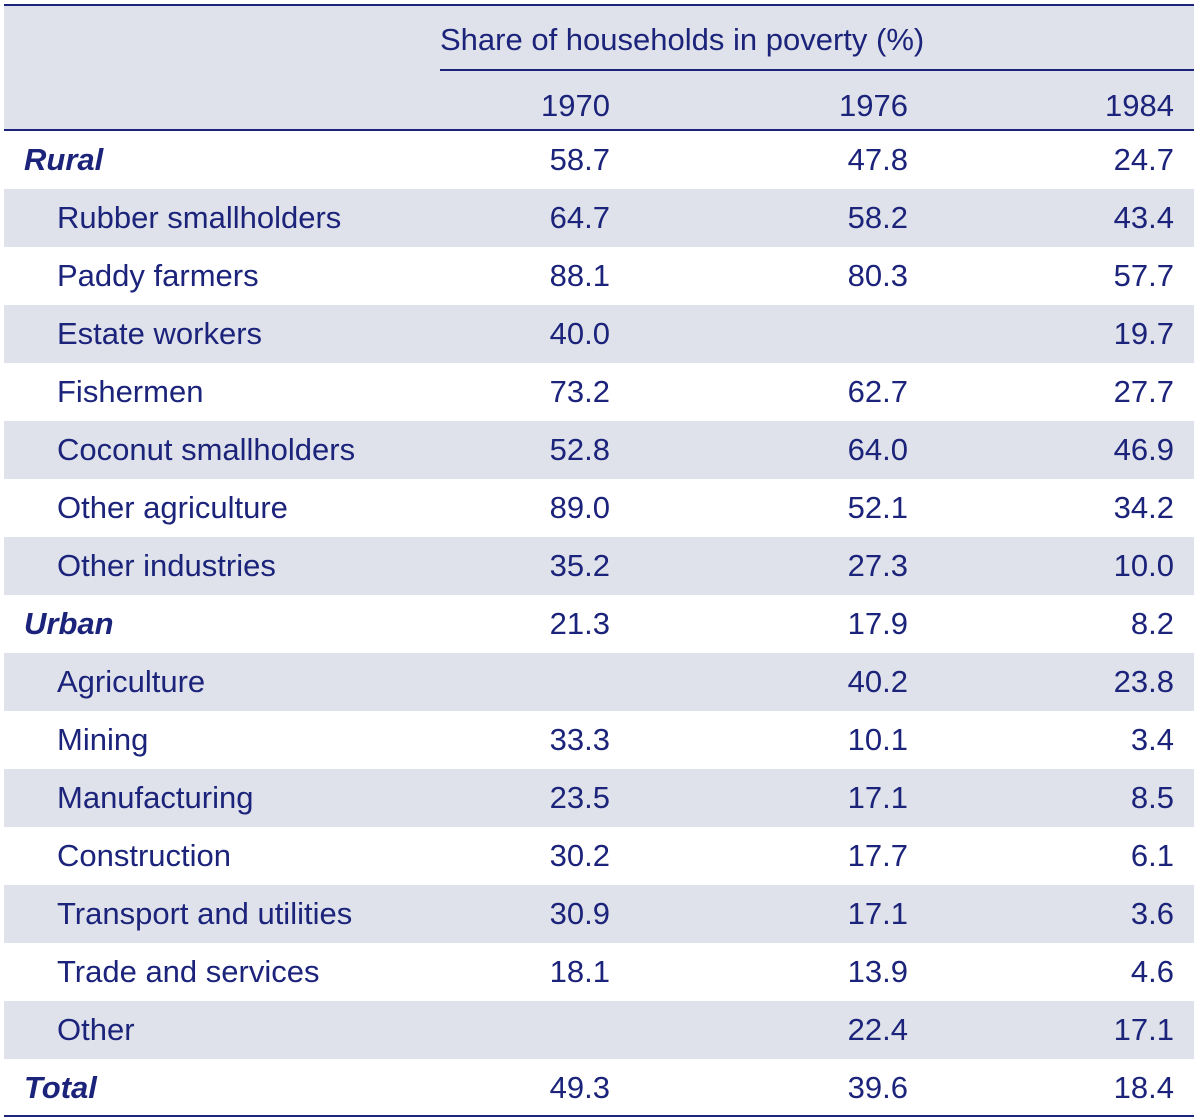  What do you see at coordinates (188, 971) in the screenshot?
I see `row-label: Trade and services` at bounding box center [188, 971].